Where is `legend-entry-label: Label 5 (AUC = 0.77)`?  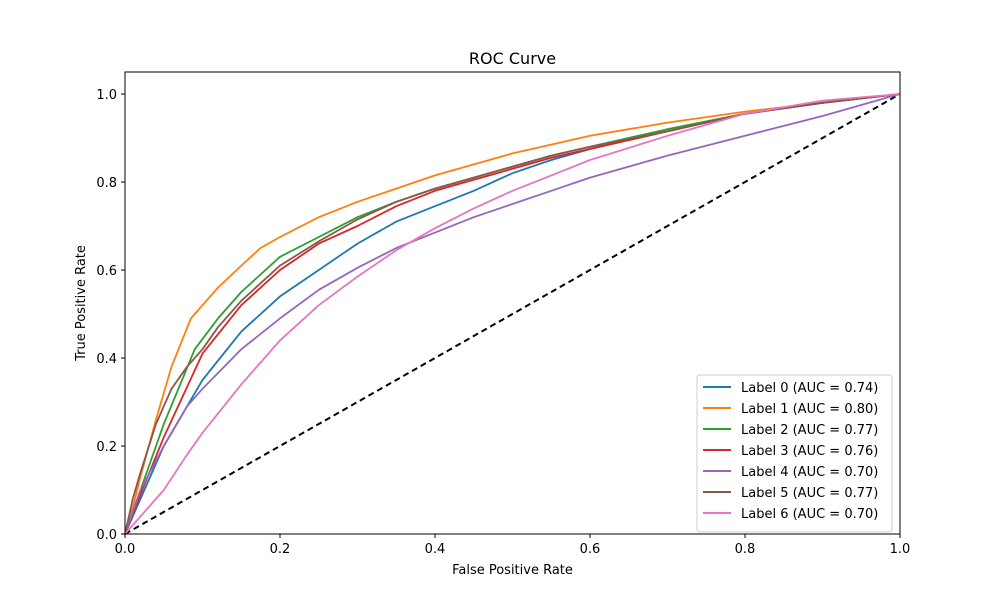
legend-entry-label: Label 5 (AUC = 0.77) is located at coordinates (809, 493).